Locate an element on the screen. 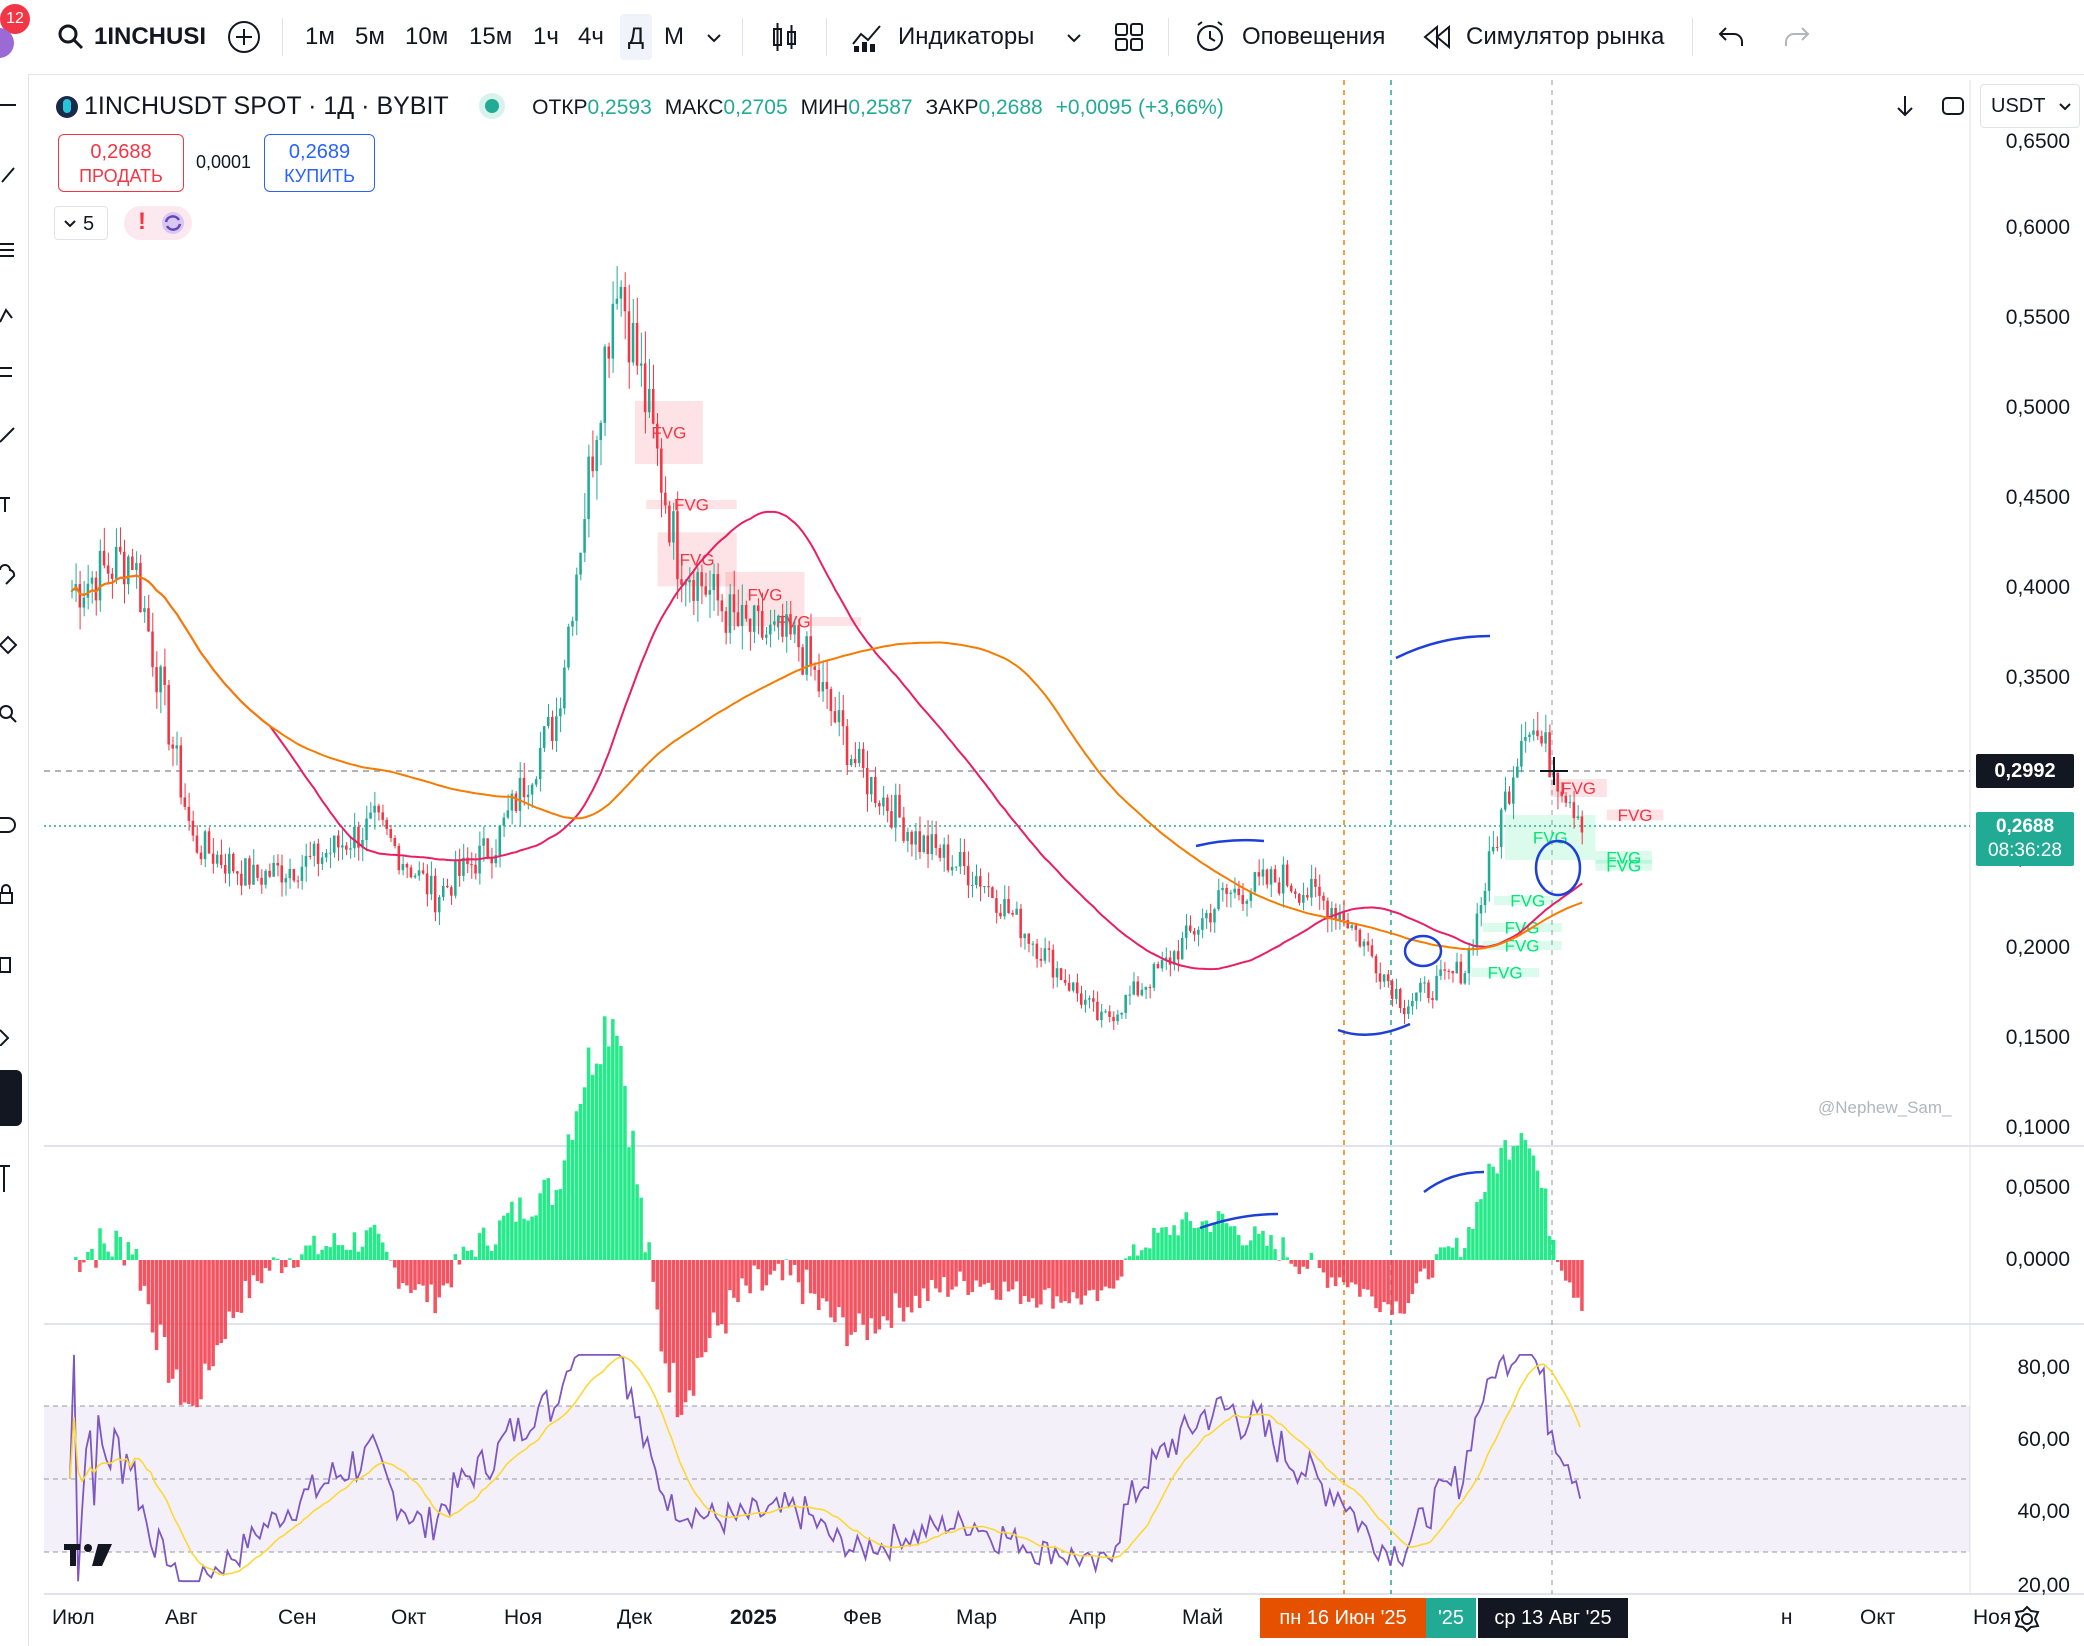 The image size is (2084, 1646). indicators-button: Индикаторы is located at coordinates (966, 36).